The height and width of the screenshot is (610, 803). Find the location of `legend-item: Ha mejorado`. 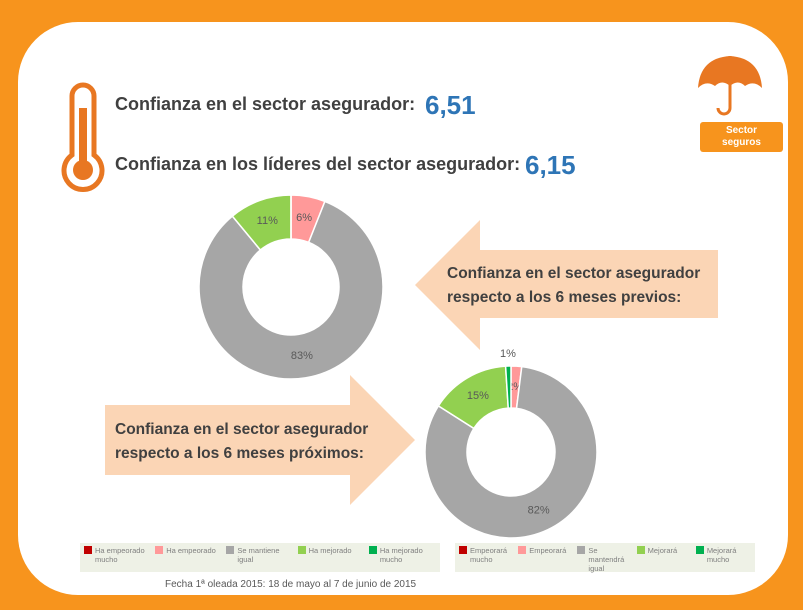

legend-item: Ha mejorado is located at coordinates (331, 550).